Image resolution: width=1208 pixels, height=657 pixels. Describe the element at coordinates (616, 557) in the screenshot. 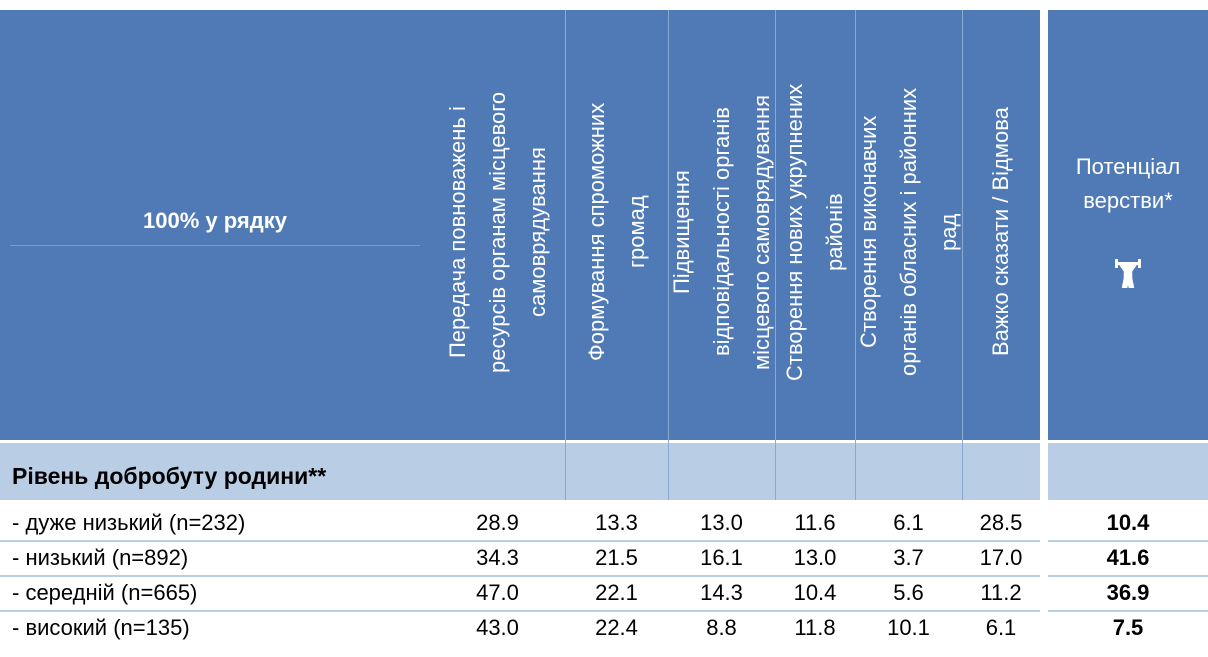

I see `cell: 21.5` at that location.